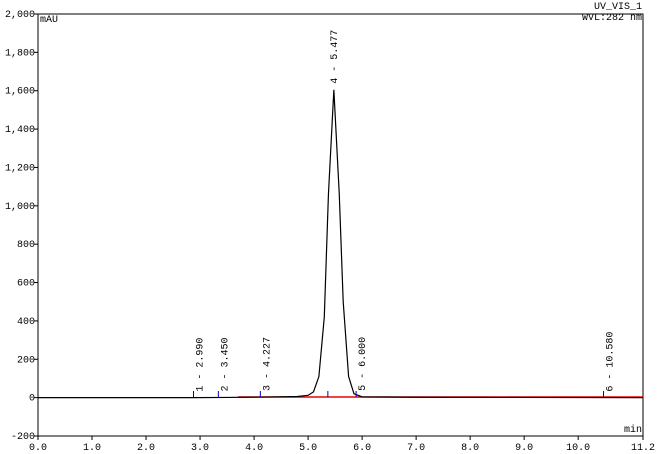 Image resolution: width=660 pixels, height=454 pixels. I want to click on x-tick-label: 6.0, so click(362, 448).